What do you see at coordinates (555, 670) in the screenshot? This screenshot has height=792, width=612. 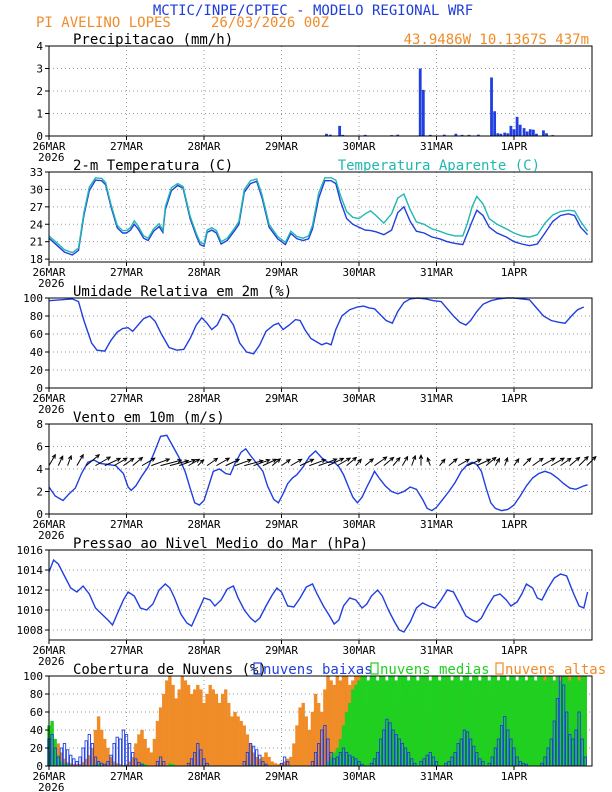 I see `legend-label-high: nuvens altas` at bounding box center [555, 670].